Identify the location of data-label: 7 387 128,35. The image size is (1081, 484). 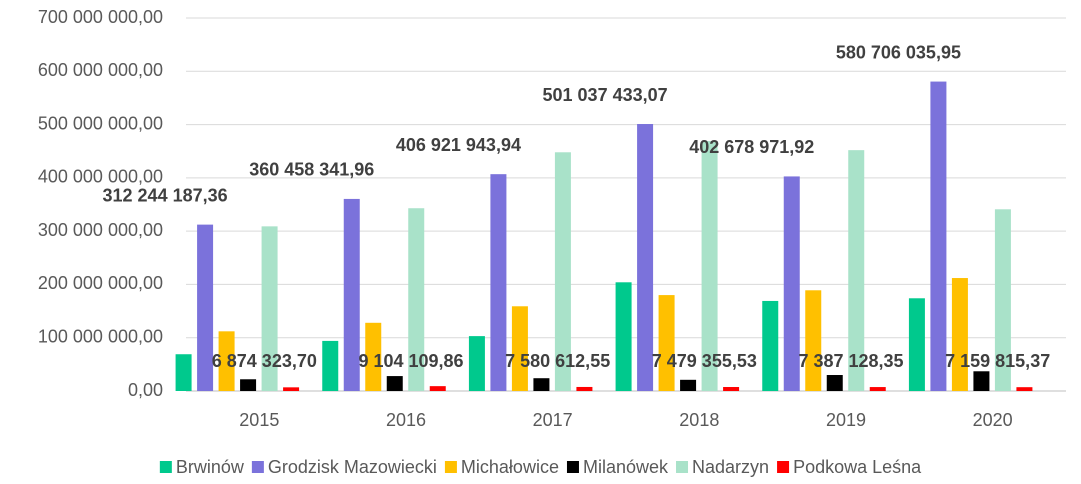
(850, 361).